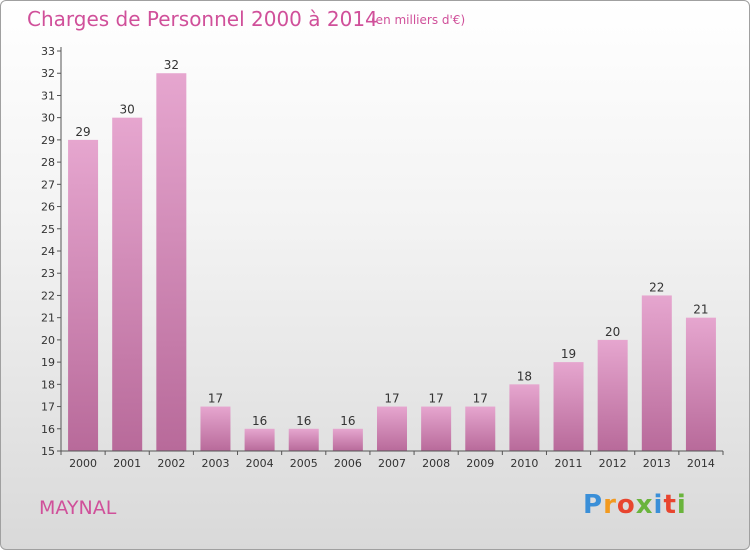 This screenshot has height=550, width=750. Describe the element at coordinates (700, 310) in the screenshot. I see `data-label: 21` at that location.